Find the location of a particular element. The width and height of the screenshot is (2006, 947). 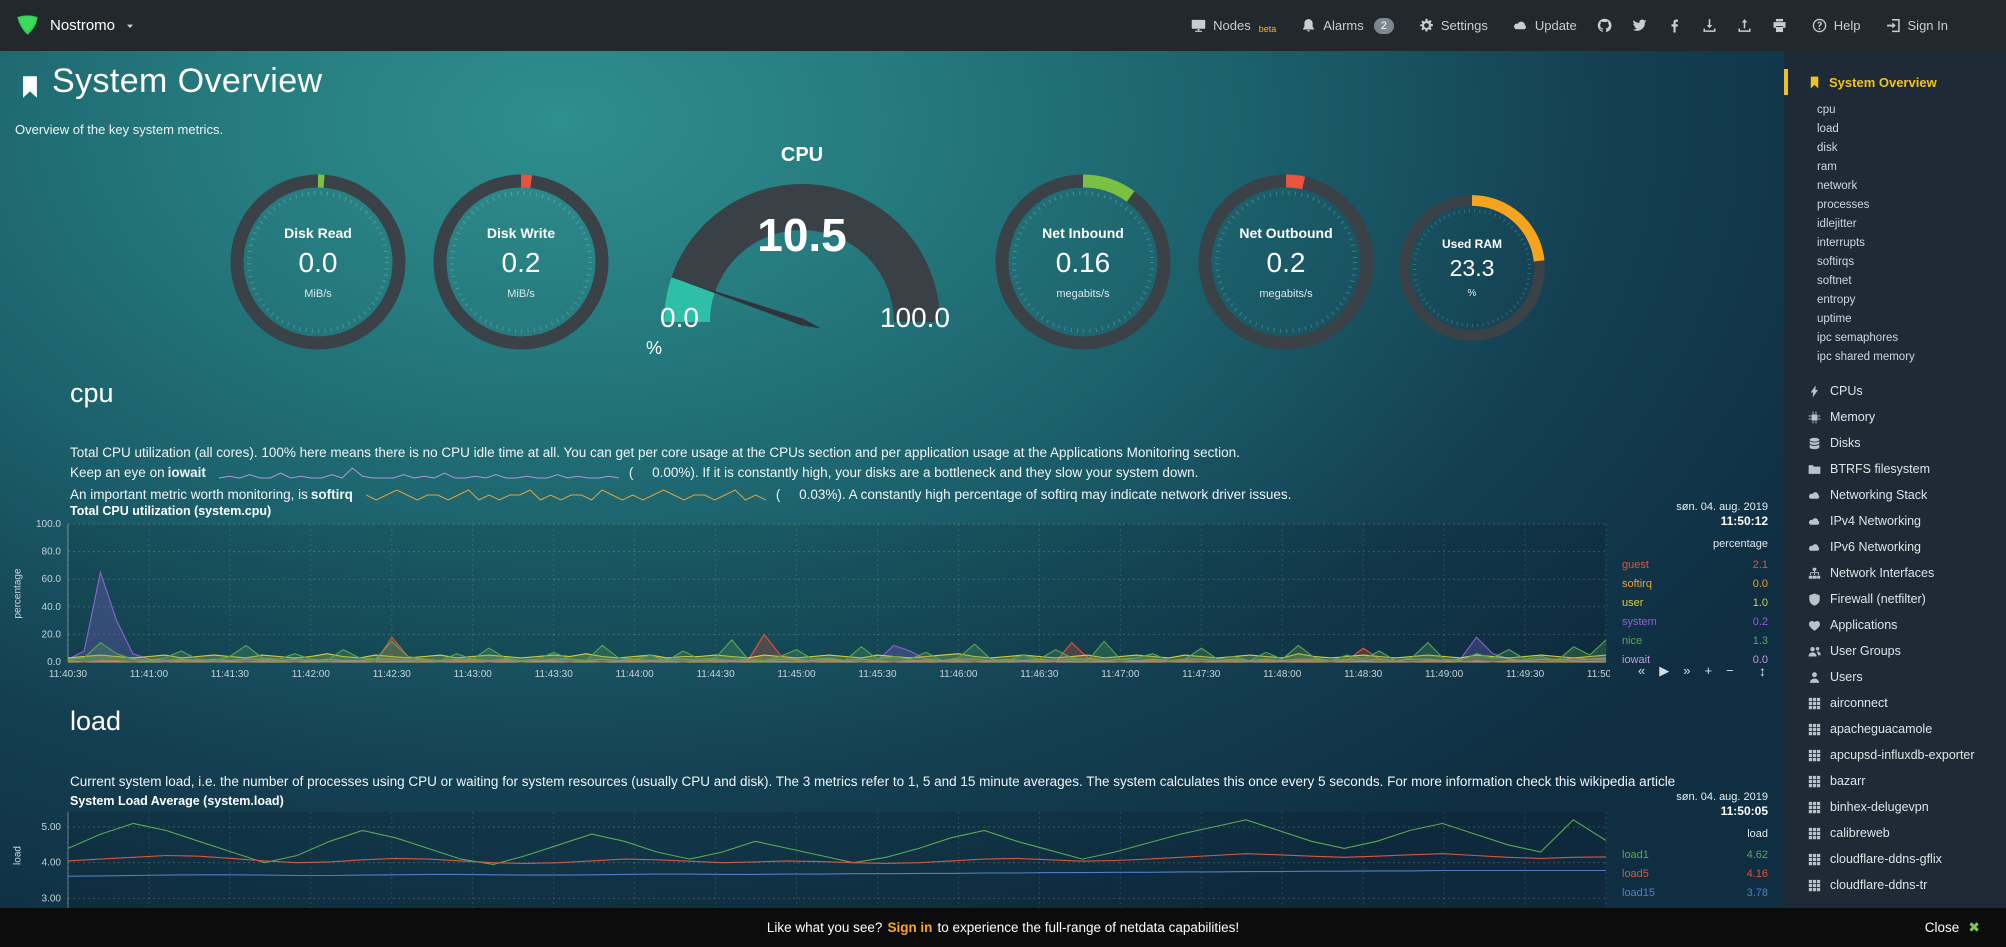

sitemap-icon is located at coordinates (1814, 572).